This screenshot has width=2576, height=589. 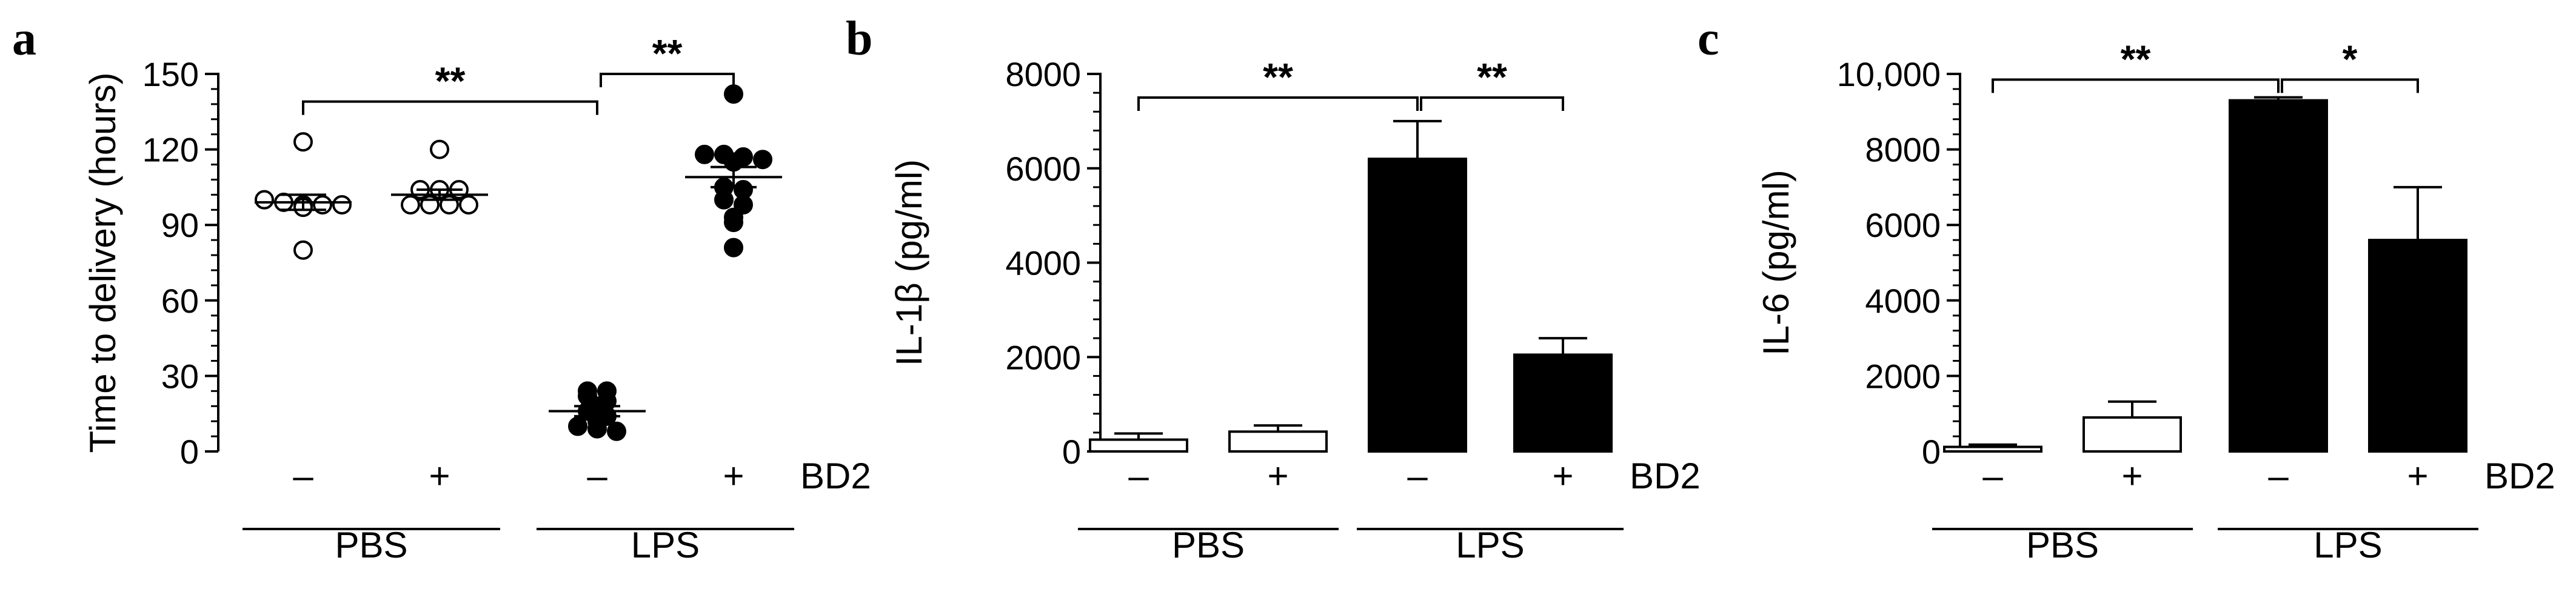 What do you see at coordinates (859, 38) in the screenshot?
I see `panel-letter: b` at bounding box center [859, 38].